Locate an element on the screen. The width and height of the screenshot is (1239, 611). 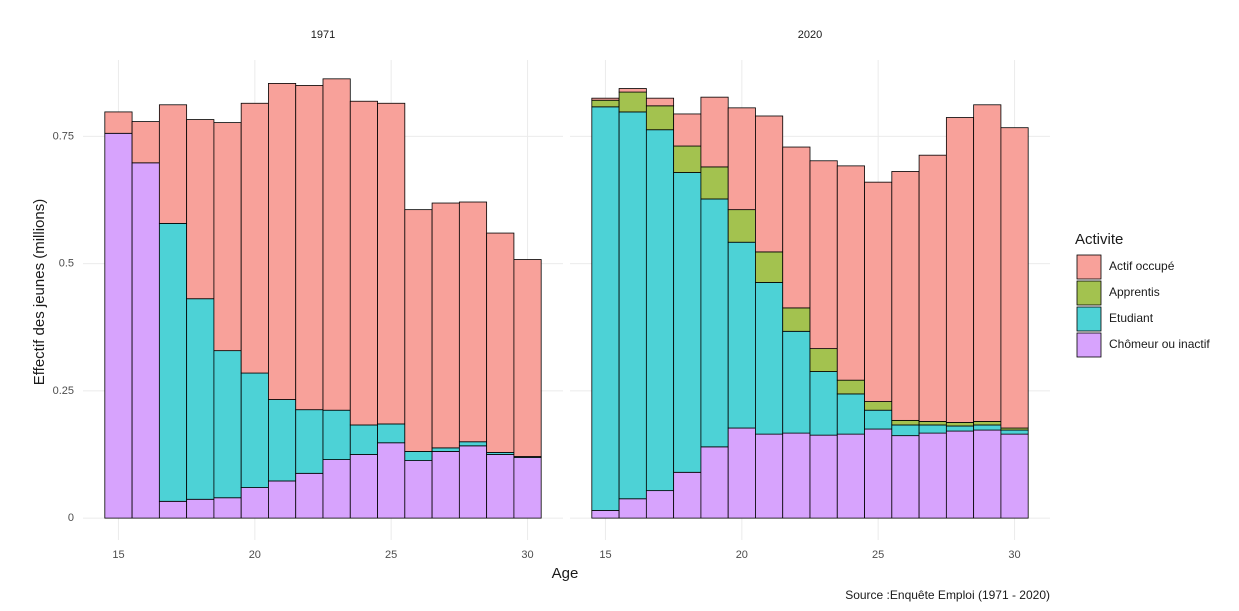
legend-label: Etudiant is located at coordinates (1131, 318).